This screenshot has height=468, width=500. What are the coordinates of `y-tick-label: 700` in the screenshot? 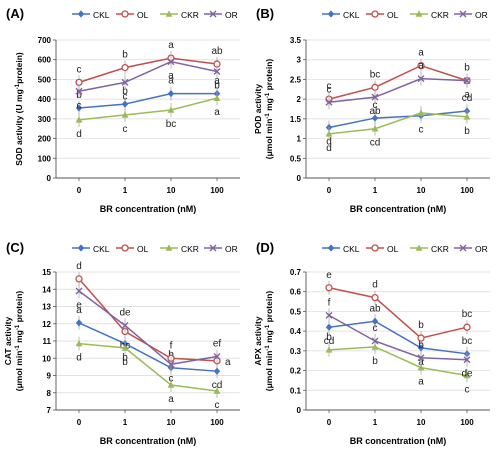 It's located at (45, 40).